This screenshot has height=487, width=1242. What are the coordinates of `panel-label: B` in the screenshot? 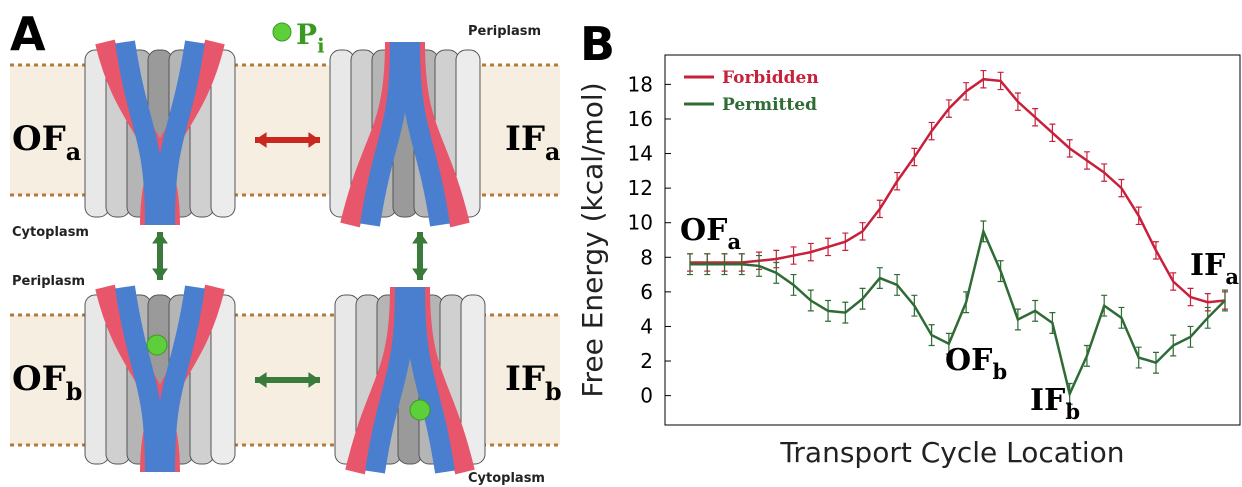 It's located at (597, 44).